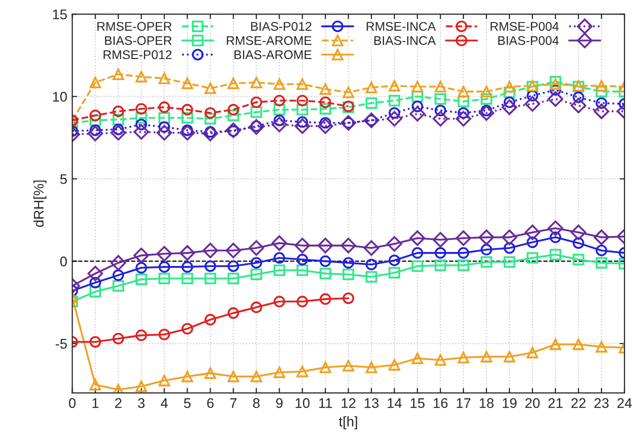 The image size is (634, 442). What do you see at coordinates (325, 403) in the screenshot?
I see `x-tick-label: 11` at bounding box center [325, 403].